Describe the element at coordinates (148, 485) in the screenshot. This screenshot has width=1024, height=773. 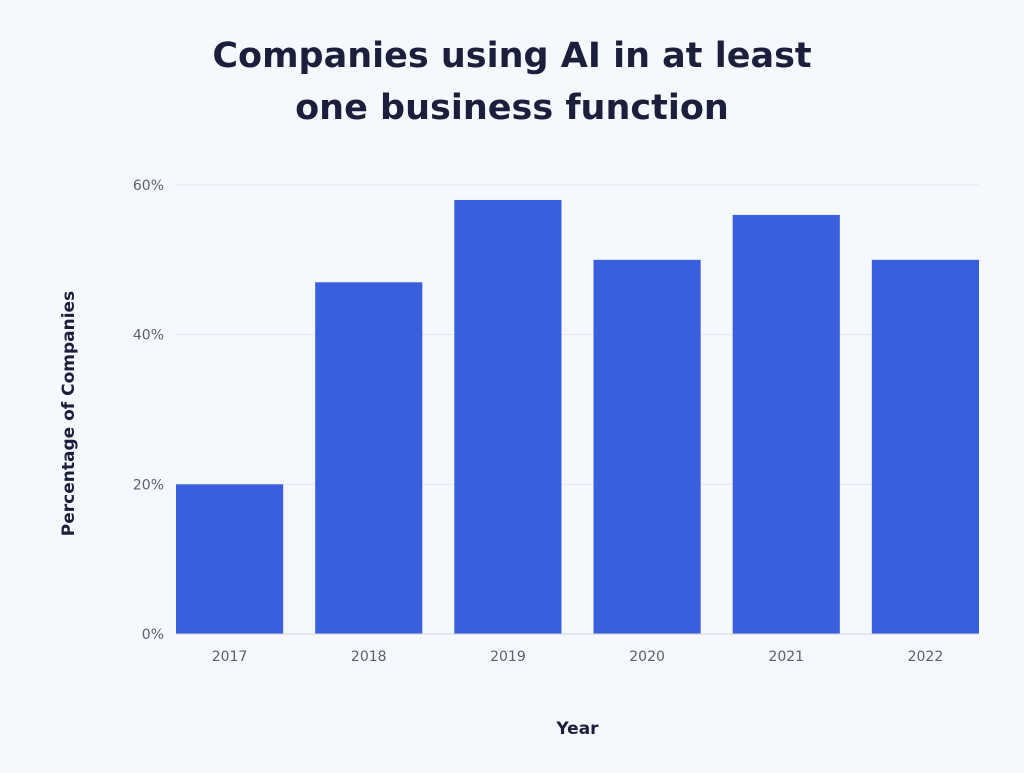
I see `y-tick-label: 20%` at that location.